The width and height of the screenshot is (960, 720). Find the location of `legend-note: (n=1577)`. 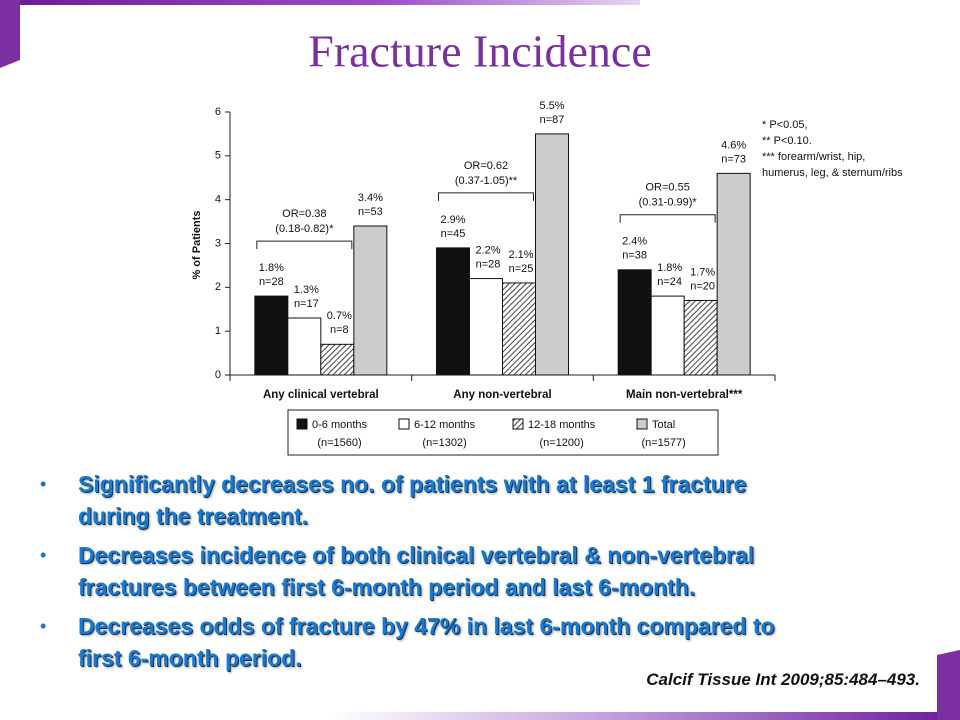

legend-note: (n=1577) is located at coordinates (663, 443).